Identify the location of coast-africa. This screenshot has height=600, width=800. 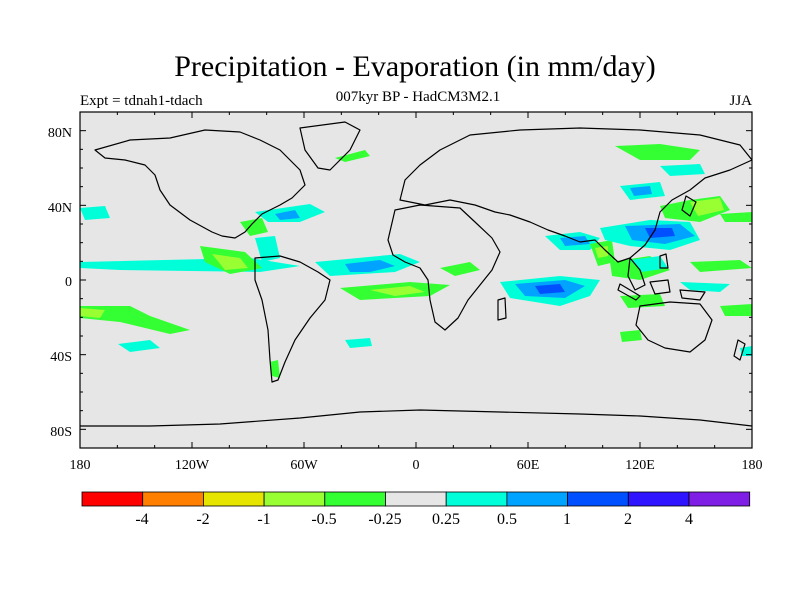
(444, 267).